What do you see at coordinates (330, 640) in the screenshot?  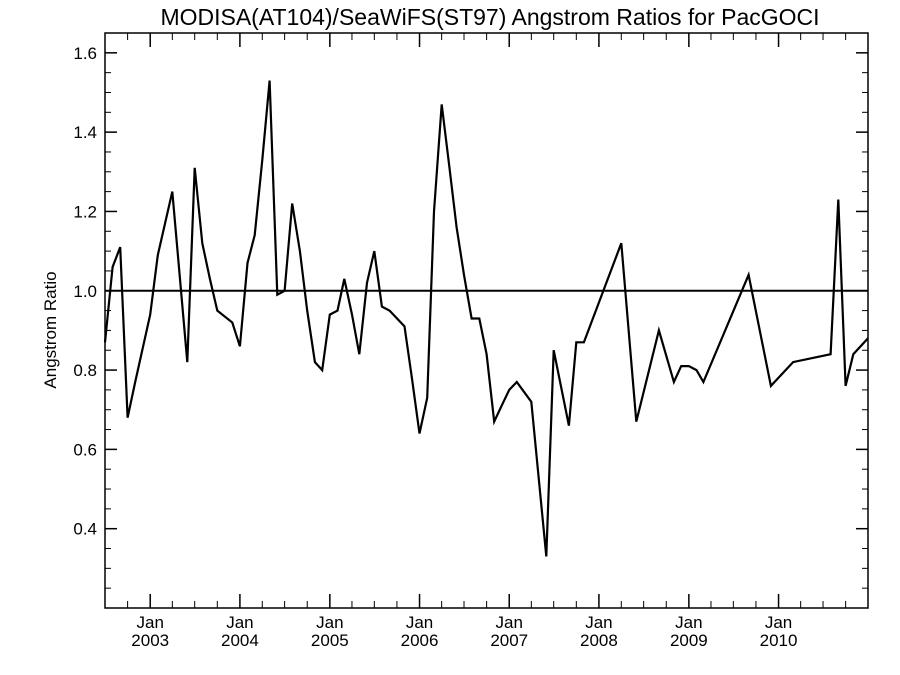 I see `x-tick-year-label: 2005` at bounding box center [330, 640].